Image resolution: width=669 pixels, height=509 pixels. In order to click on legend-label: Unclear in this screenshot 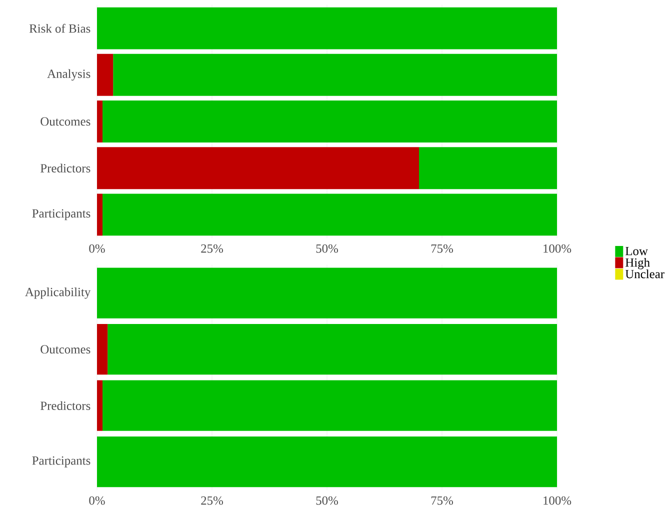, I will do `click(644, 273)`.